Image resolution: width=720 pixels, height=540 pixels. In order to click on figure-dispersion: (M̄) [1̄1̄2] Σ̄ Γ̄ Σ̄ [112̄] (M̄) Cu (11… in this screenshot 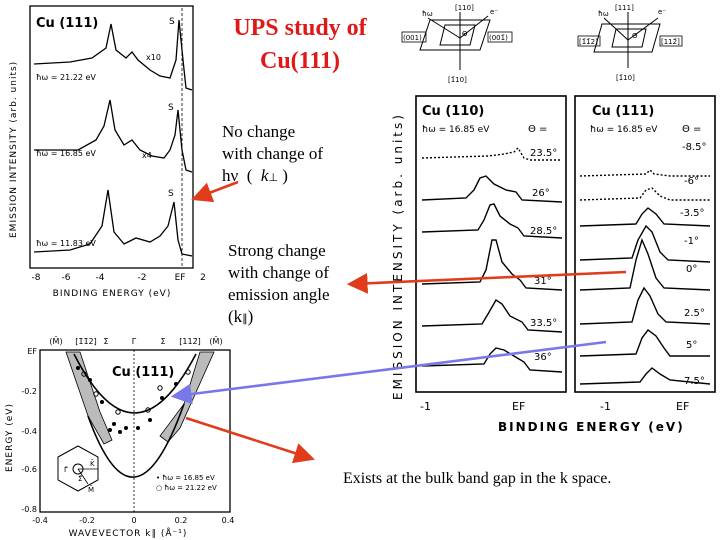, I will do `click(119, 437)`.